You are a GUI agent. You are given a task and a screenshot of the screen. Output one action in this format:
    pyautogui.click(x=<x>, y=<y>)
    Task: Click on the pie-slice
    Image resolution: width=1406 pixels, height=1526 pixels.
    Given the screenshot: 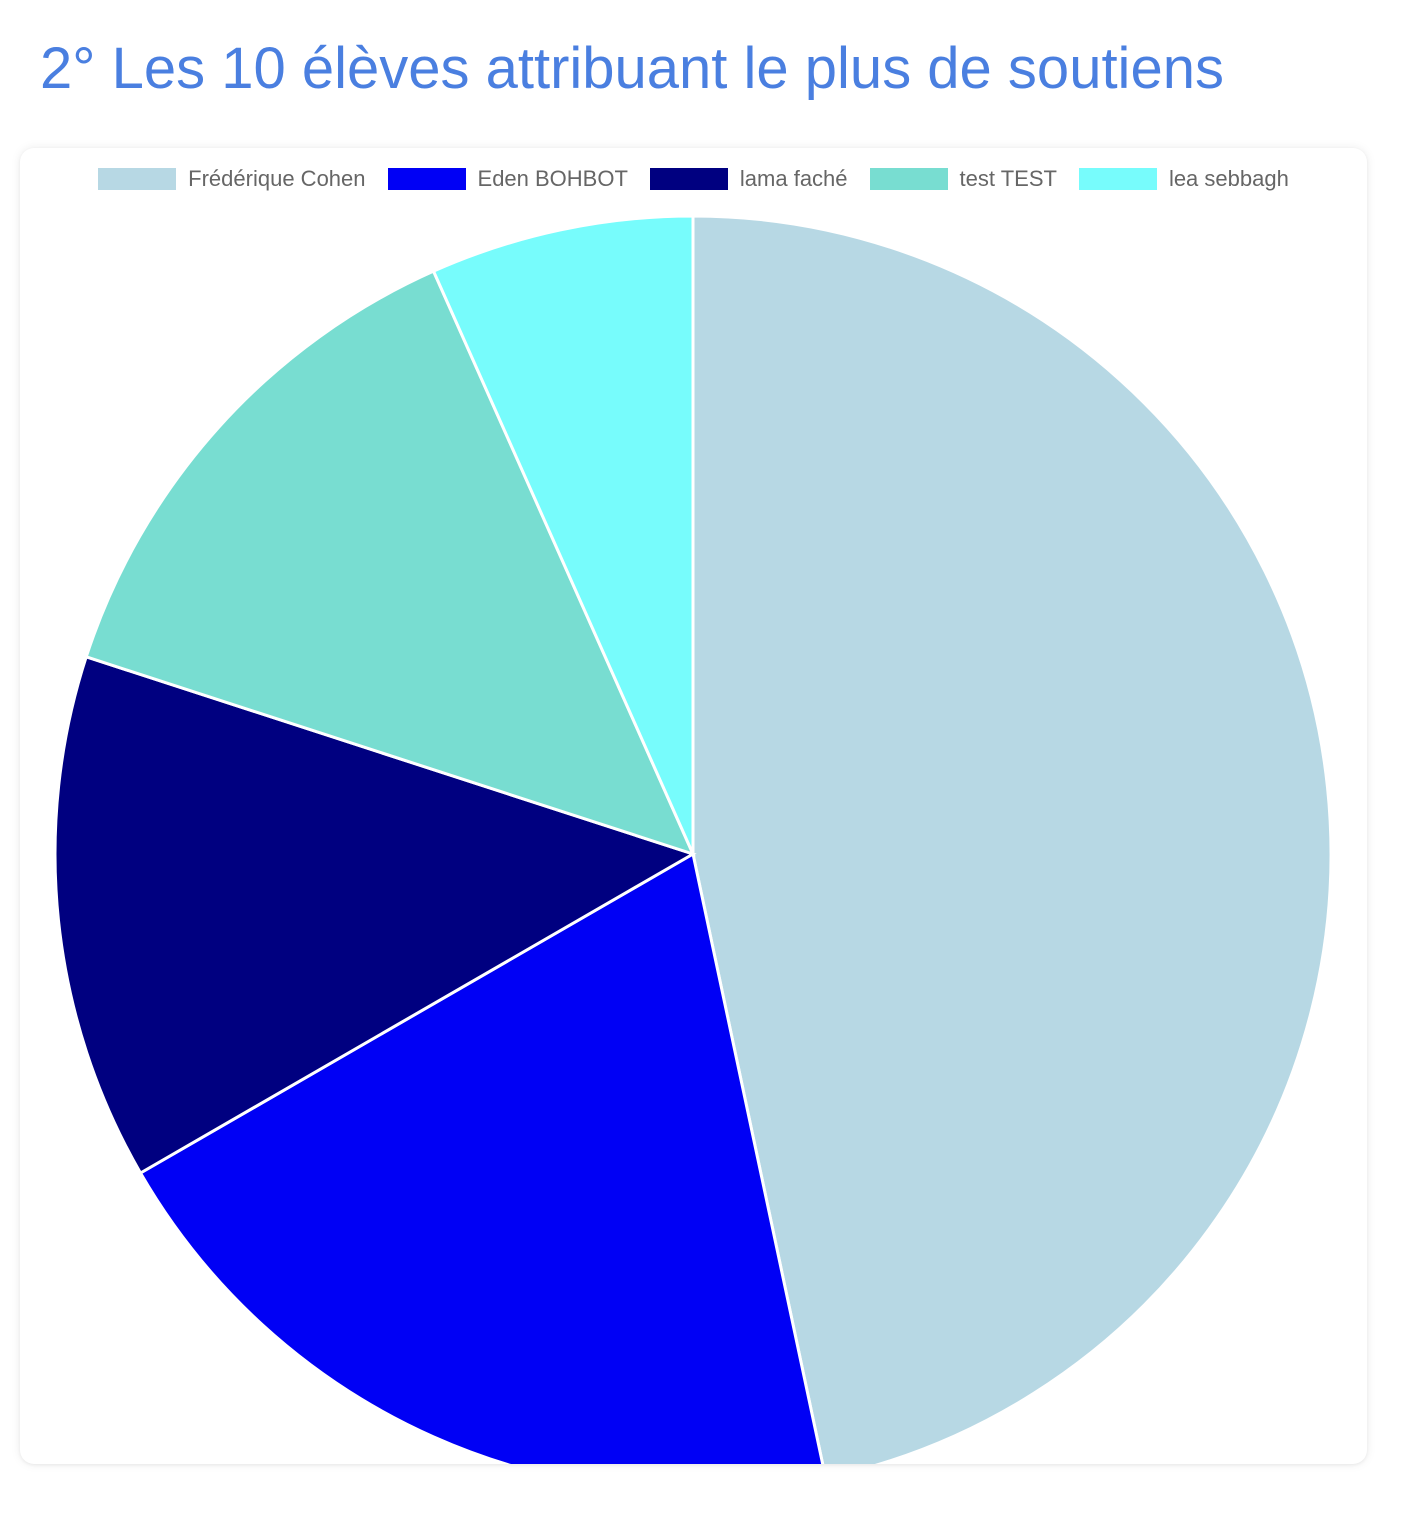 What is the action you would take?
    pyautogui.click(x=563, y=534)
    